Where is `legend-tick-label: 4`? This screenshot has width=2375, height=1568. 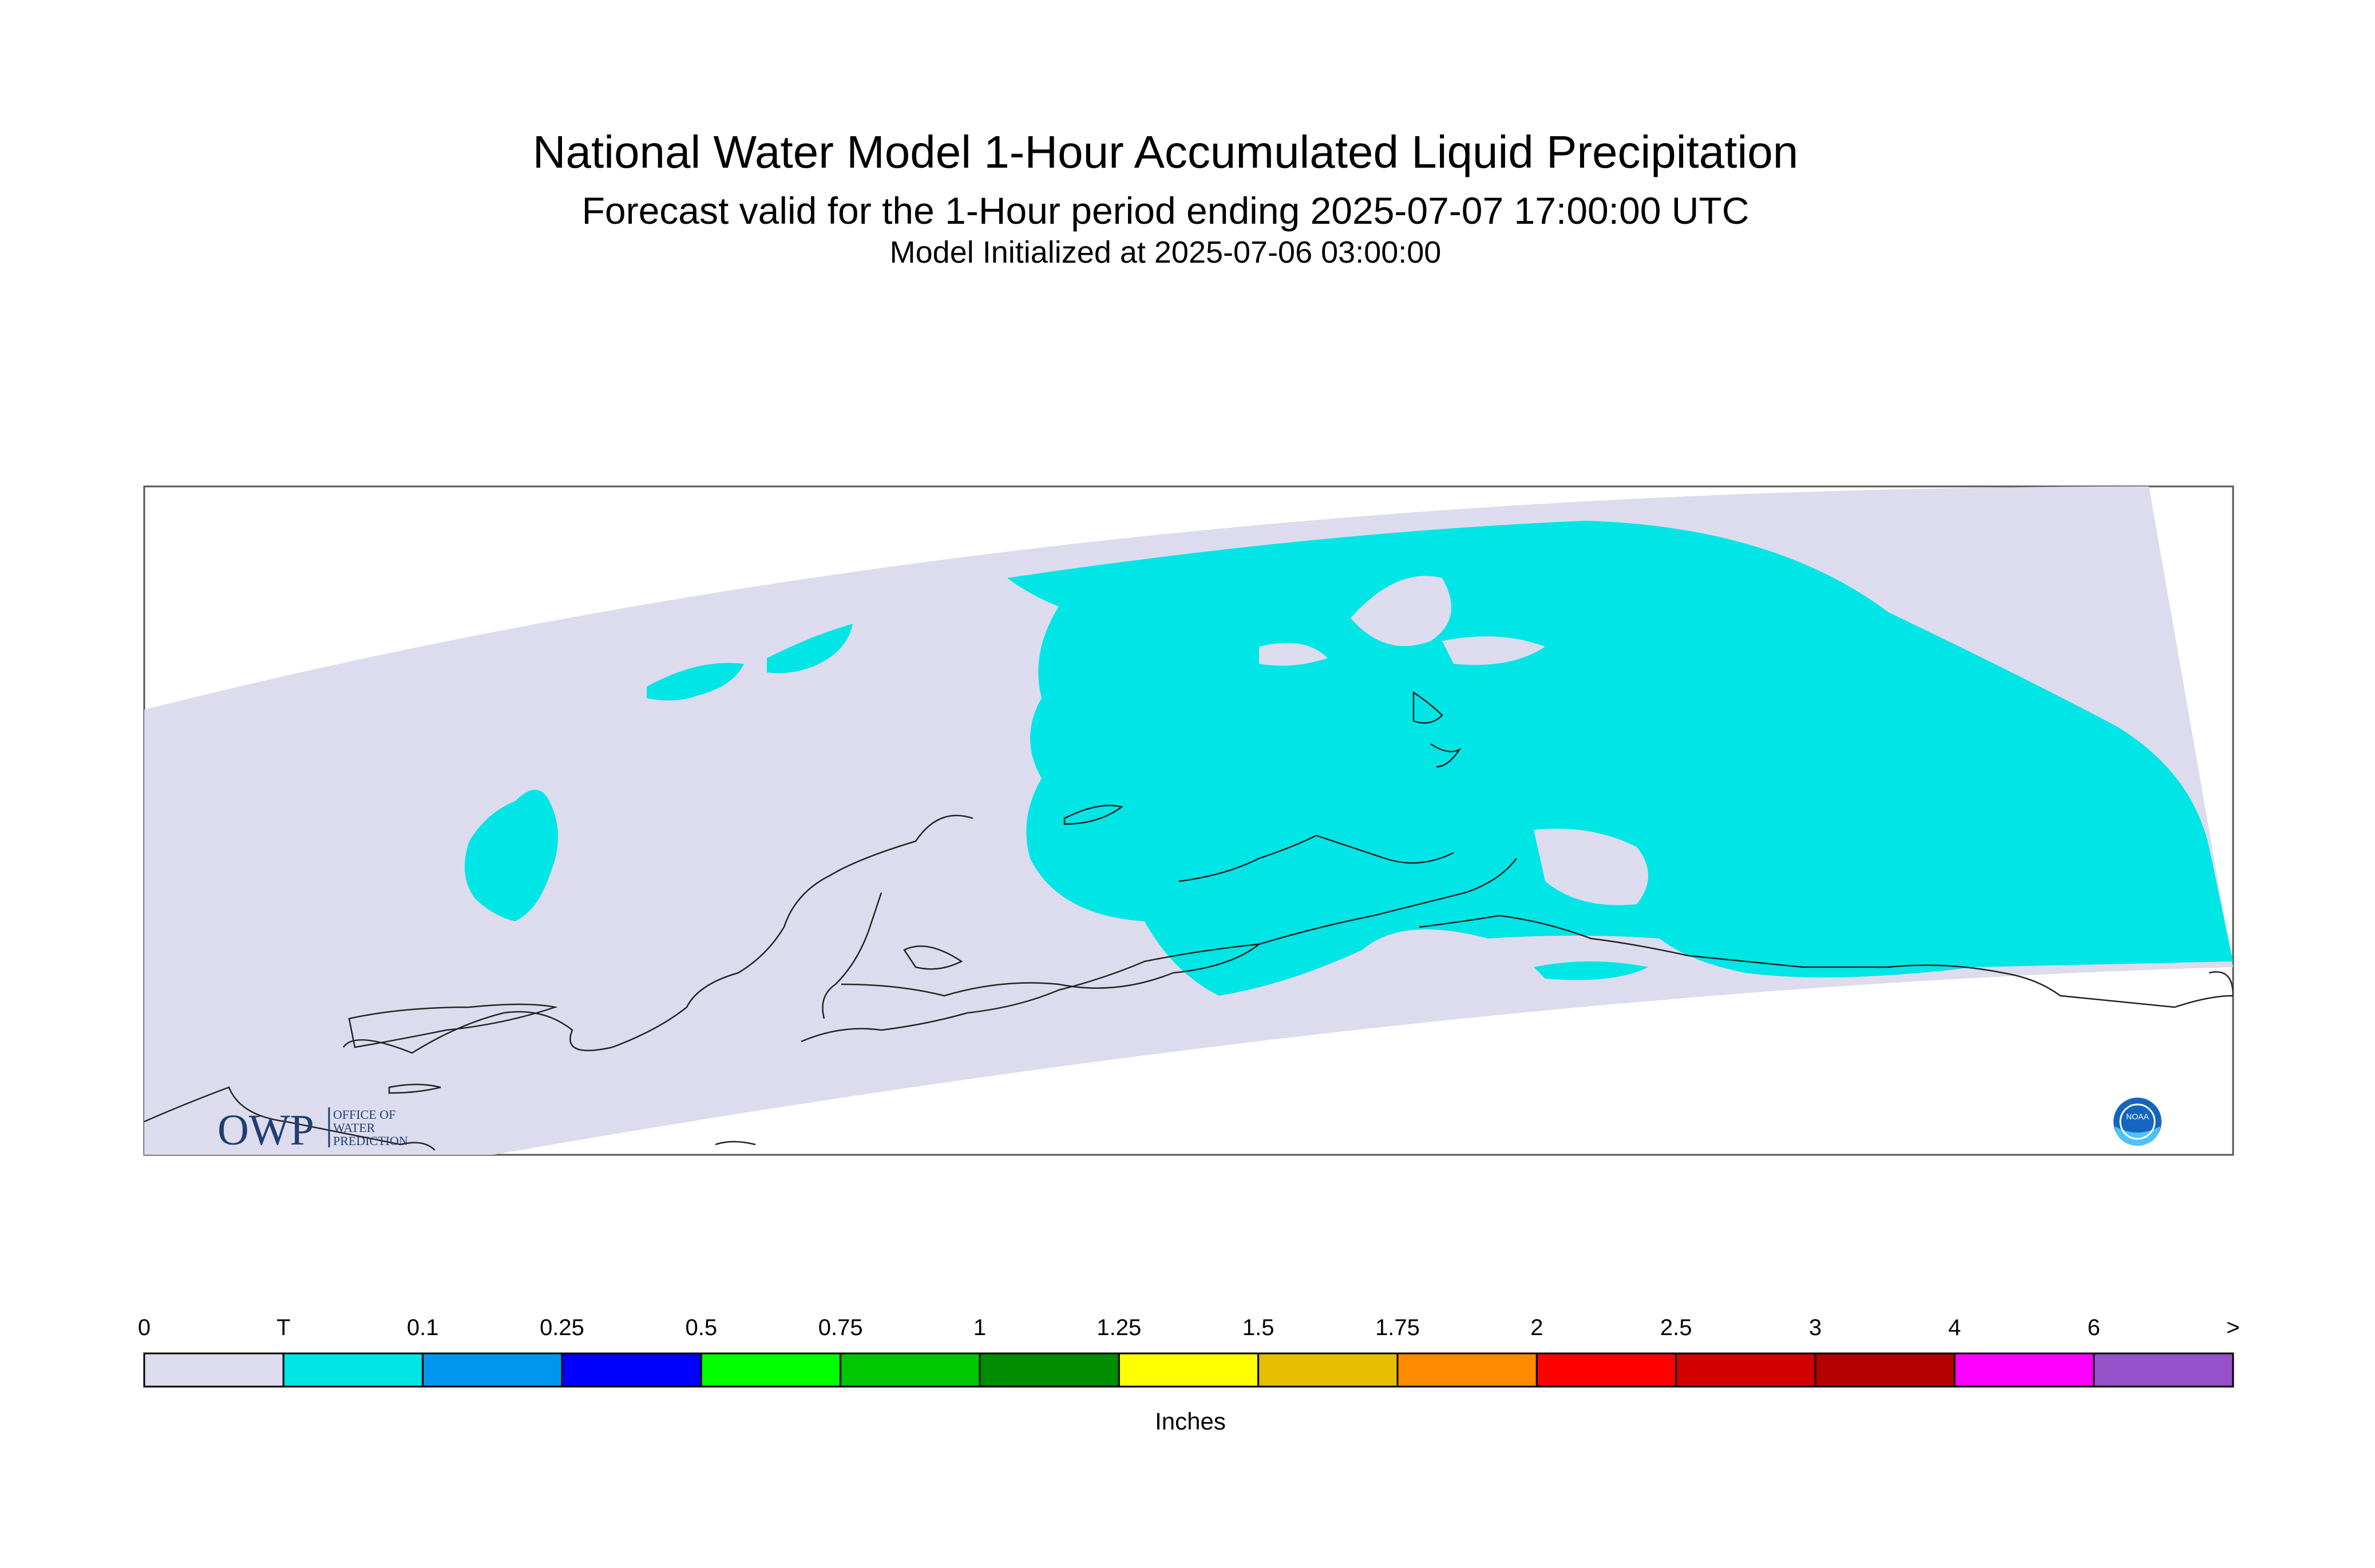 legend-tick-label: 4 is located at coordinates (1955, 1327).